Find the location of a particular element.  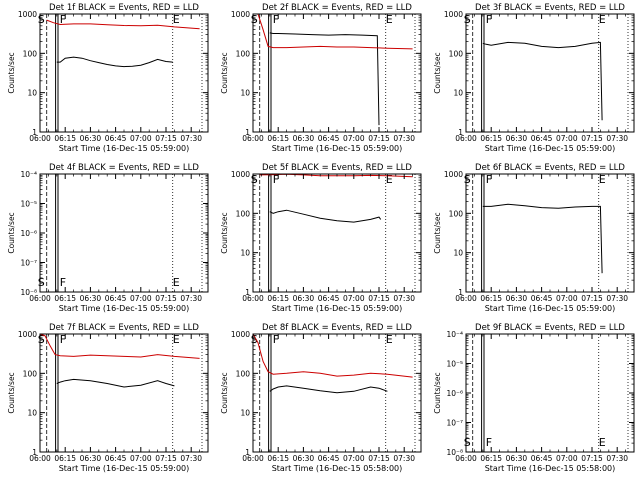

chart-title: Det 4f BLACK = Events, RED = LLD is located at coordinates (124, 168).